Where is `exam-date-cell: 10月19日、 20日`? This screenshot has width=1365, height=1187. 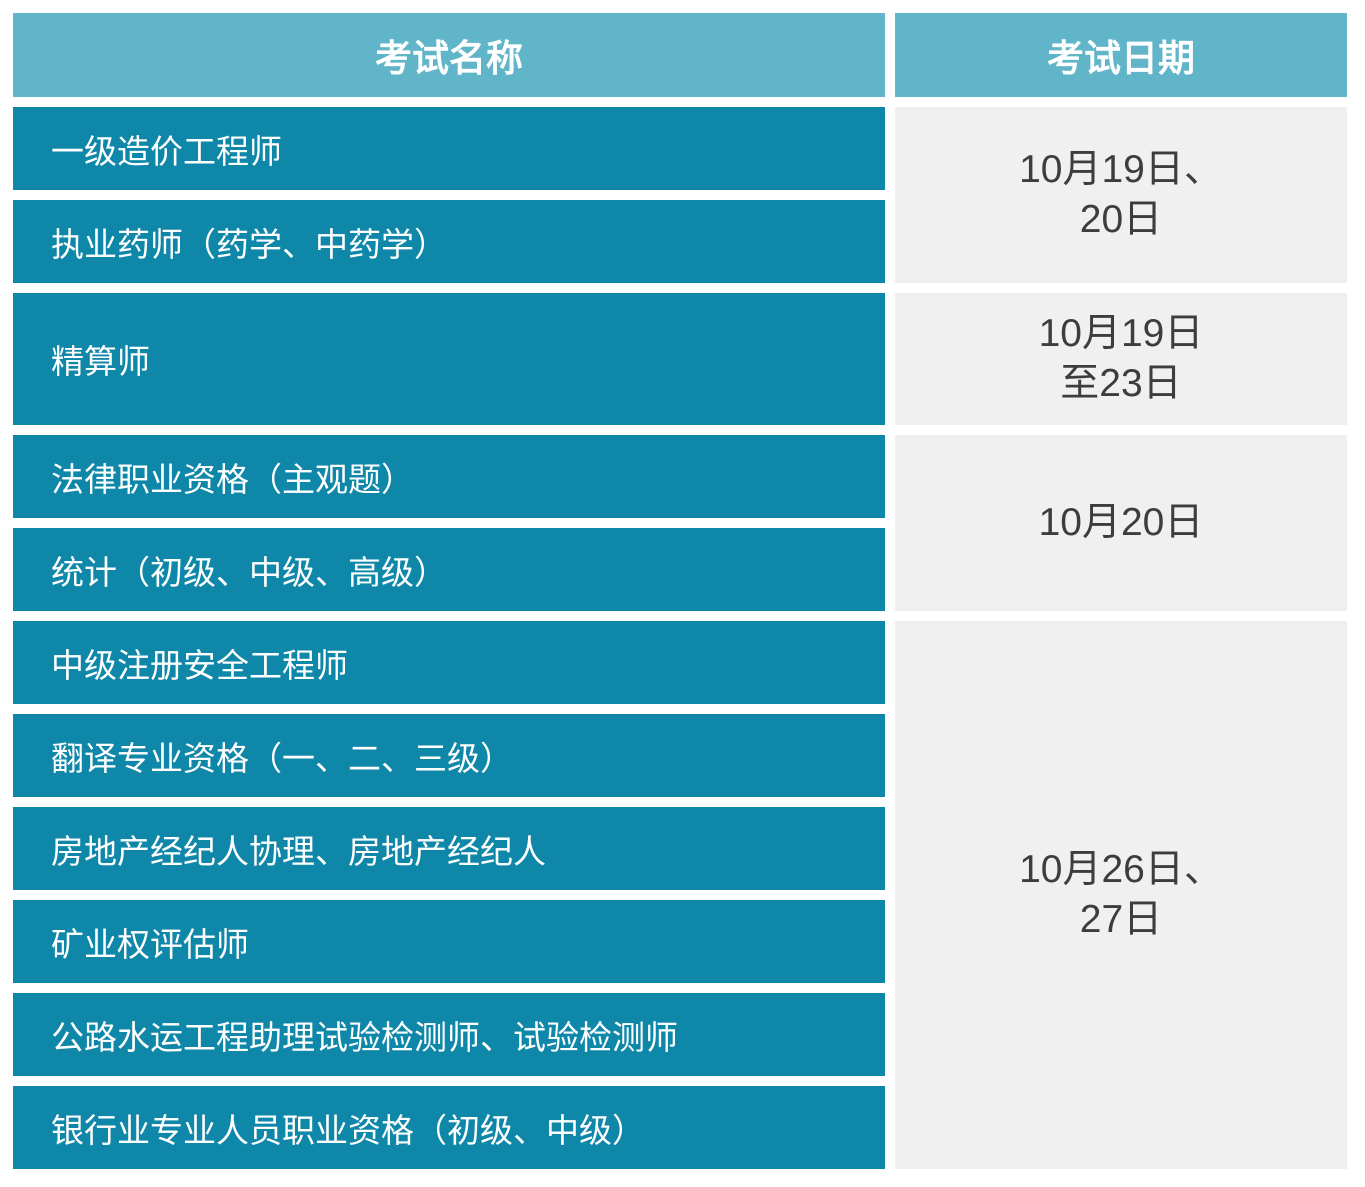
exam-date-cell: 10月19日、 20日 is located at coordinates (1121, 195).